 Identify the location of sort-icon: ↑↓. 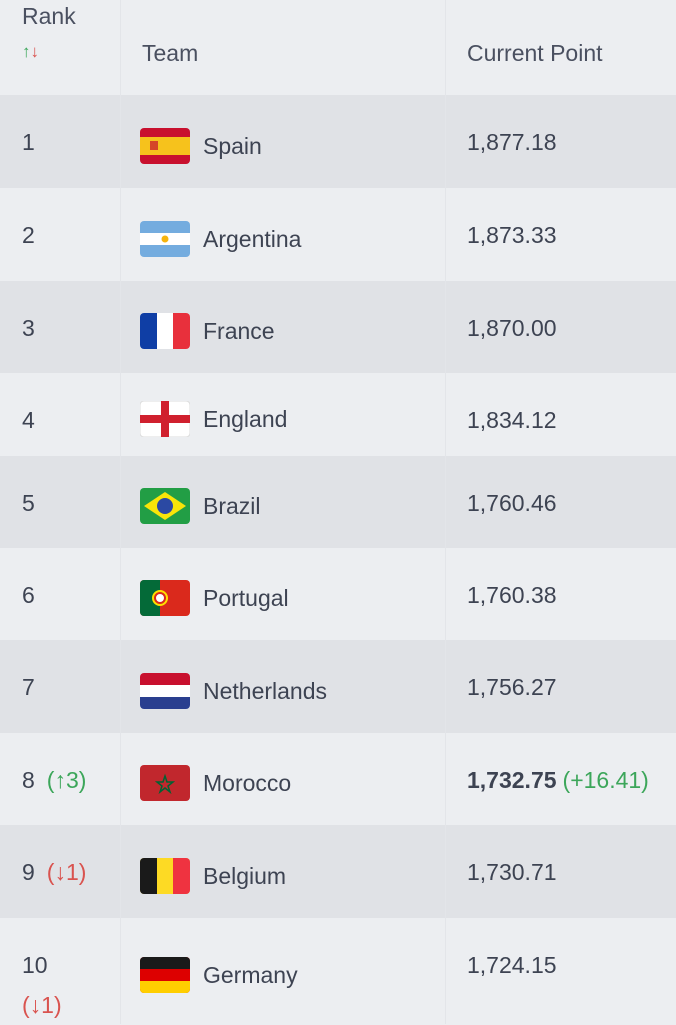
(30, 52).